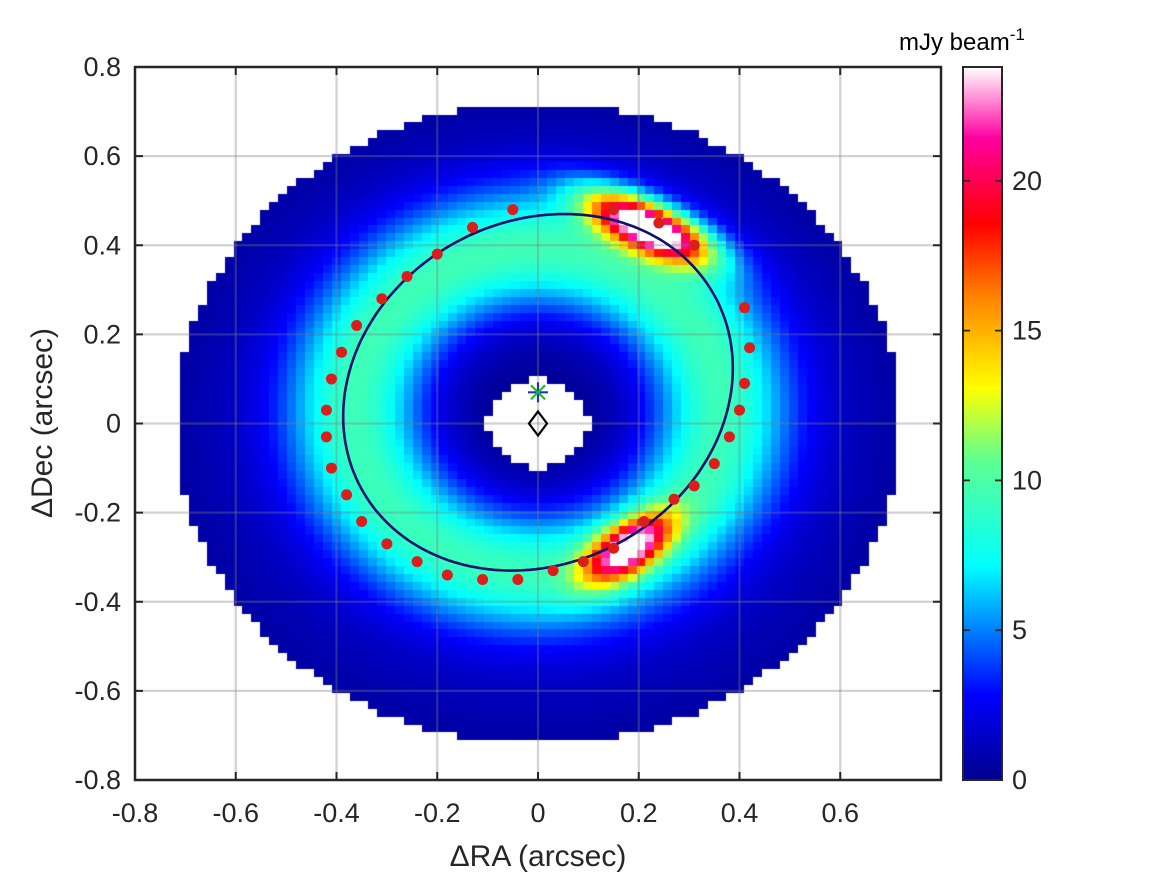 This screenshot has width=1167, height=875. What do you see at coordinates (1019, 630) in the screenshot?
I see `colorbar-tick-label: 5` at bounding box center [1019, 630].